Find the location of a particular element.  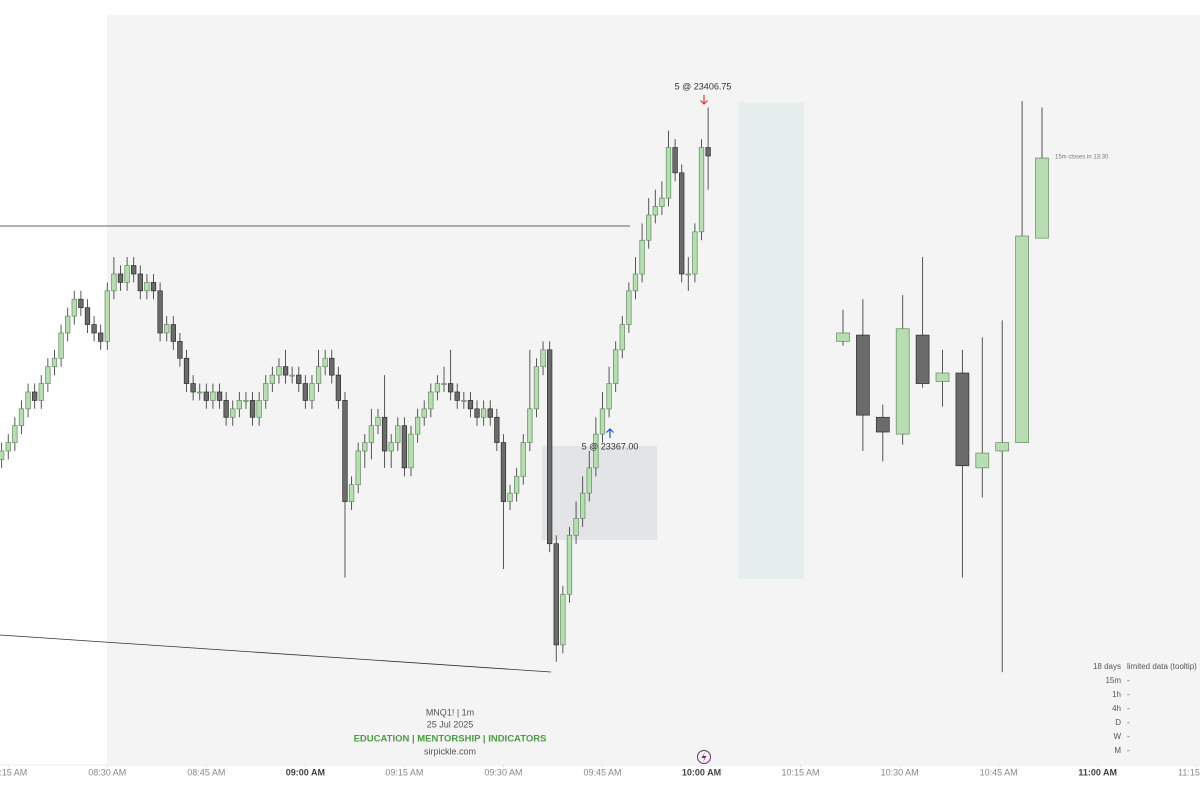

annotation: 5 @ 23406.75 is located at coordinates (703, 86).